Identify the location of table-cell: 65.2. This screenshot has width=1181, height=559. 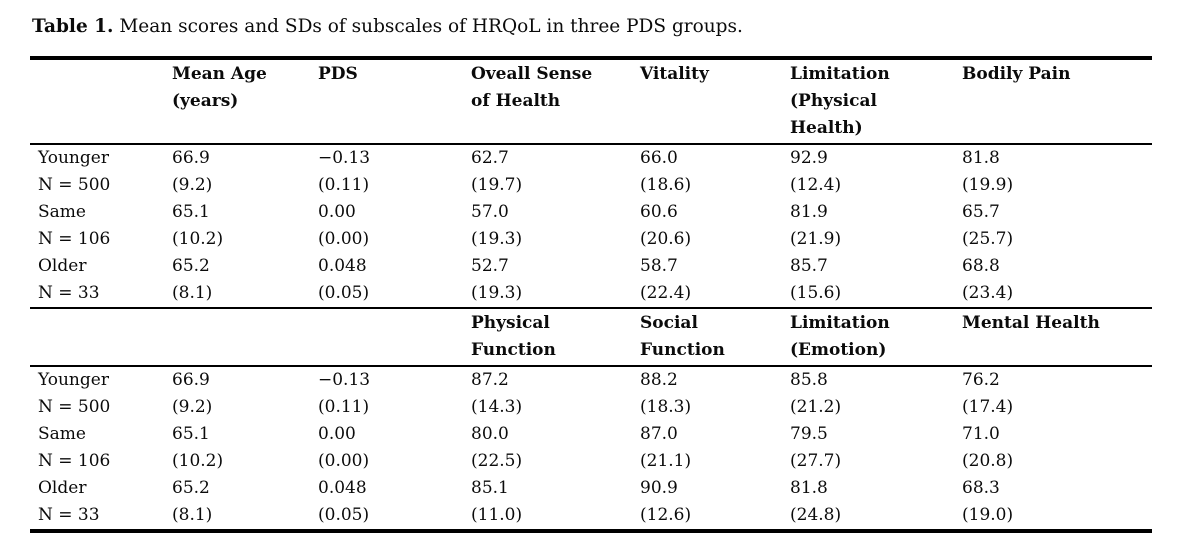
(191, 488).